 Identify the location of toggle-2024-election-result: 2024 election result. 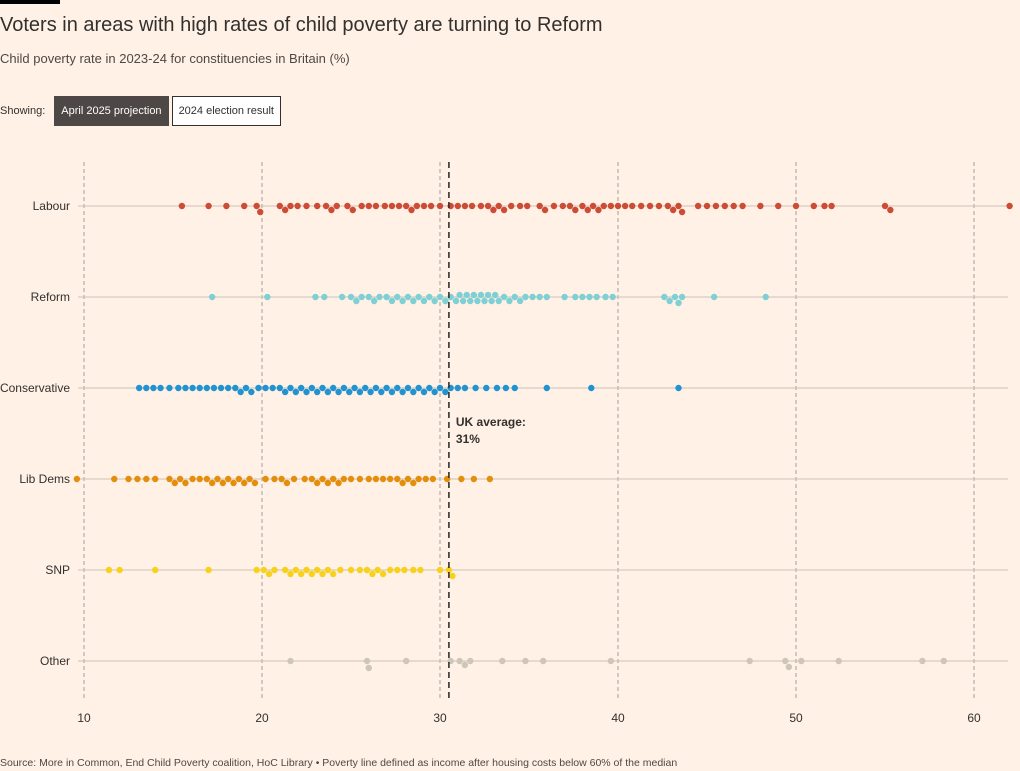
(226, 111).